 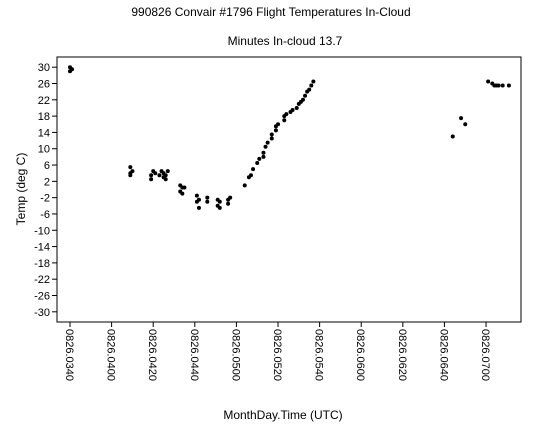 I want to click on y-tick-label: -14, so click(x=42, y=248).